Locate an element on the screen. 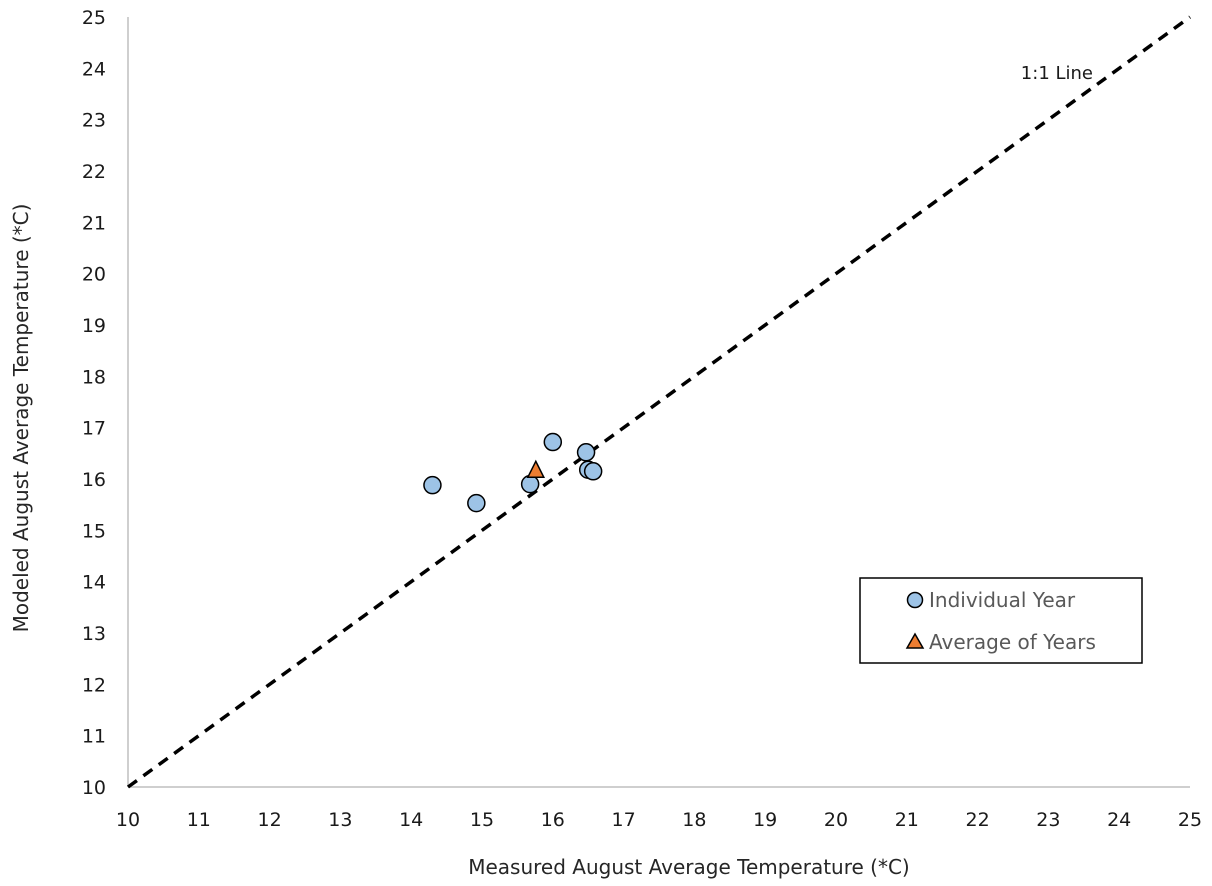 The image size is (1212, 886). x-tick-label: 23 is located at coordinates (1048, 820).